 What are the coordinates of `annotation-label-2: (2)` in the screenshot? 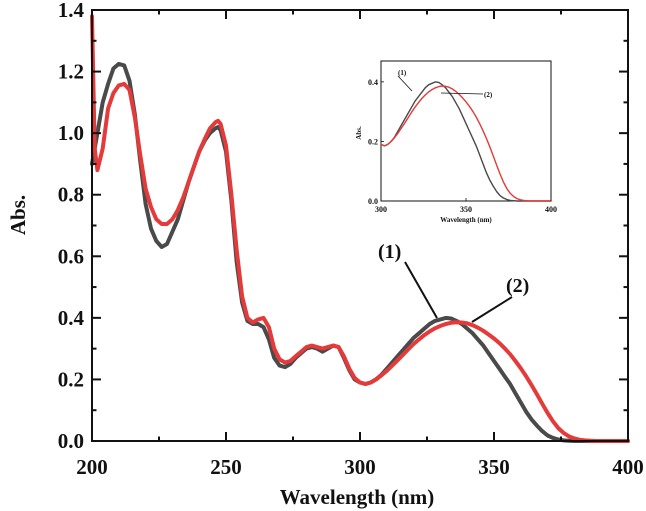 It's located at (517, 286).